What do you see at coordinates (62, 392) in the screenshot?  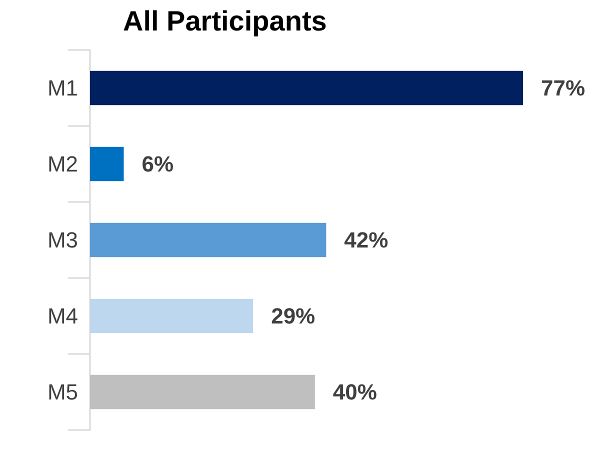 I see `y-tick-label: M5` at bounding box center [62, 392].